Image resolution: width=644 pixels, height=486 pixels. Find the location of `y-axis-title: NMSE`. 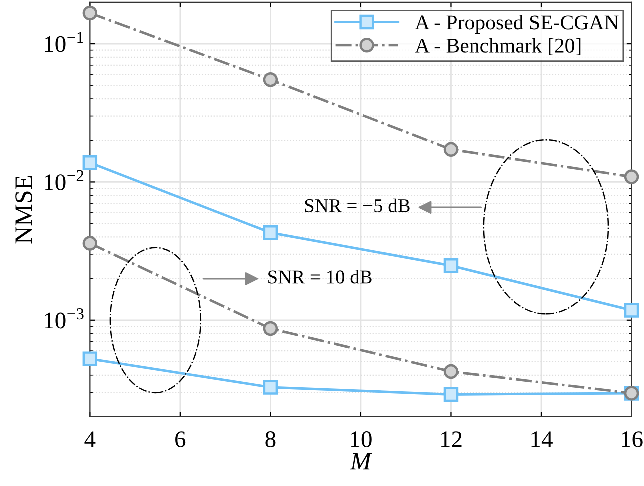

y-axis-title: NMSE is located at coordinates (24, 210).